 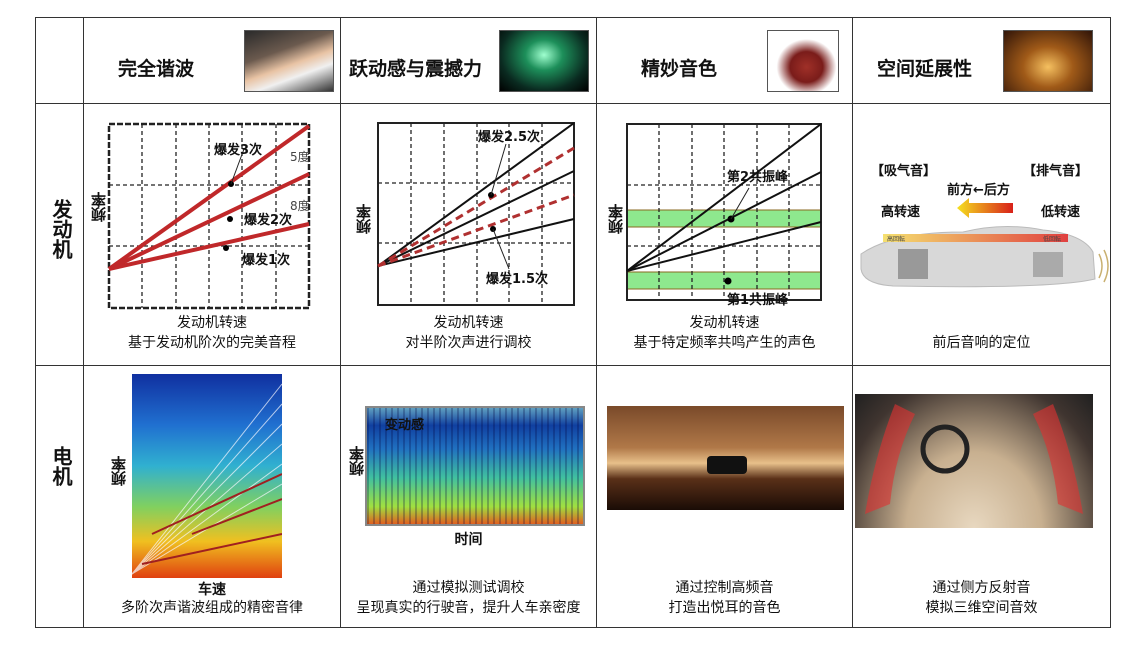 I want to click on intake-label: 【吸气音】, so click(x=904, y=171).